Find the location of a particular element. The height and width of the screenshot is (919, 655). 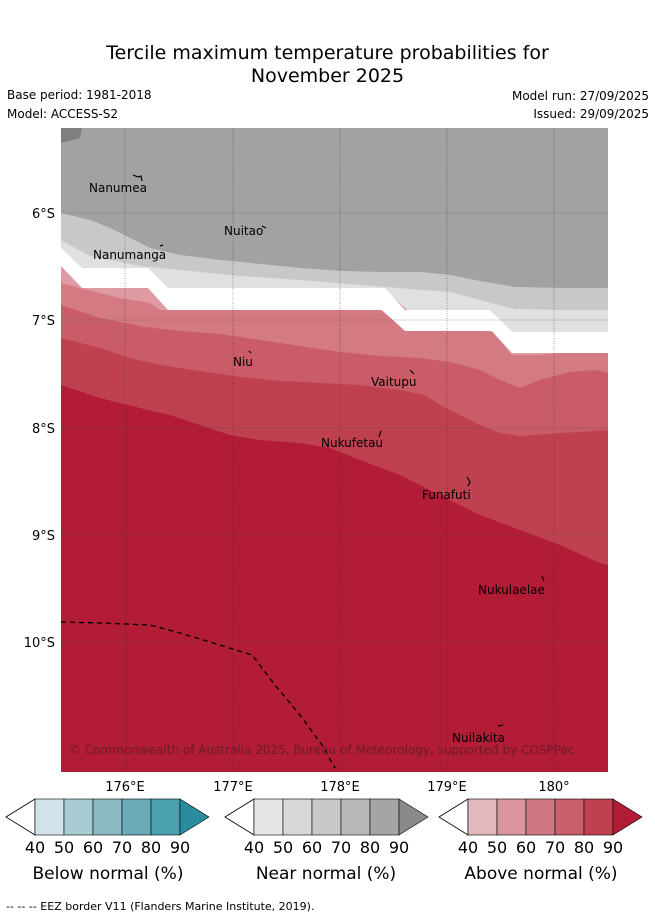

eez-border-line is located at coordinates (198, 695).